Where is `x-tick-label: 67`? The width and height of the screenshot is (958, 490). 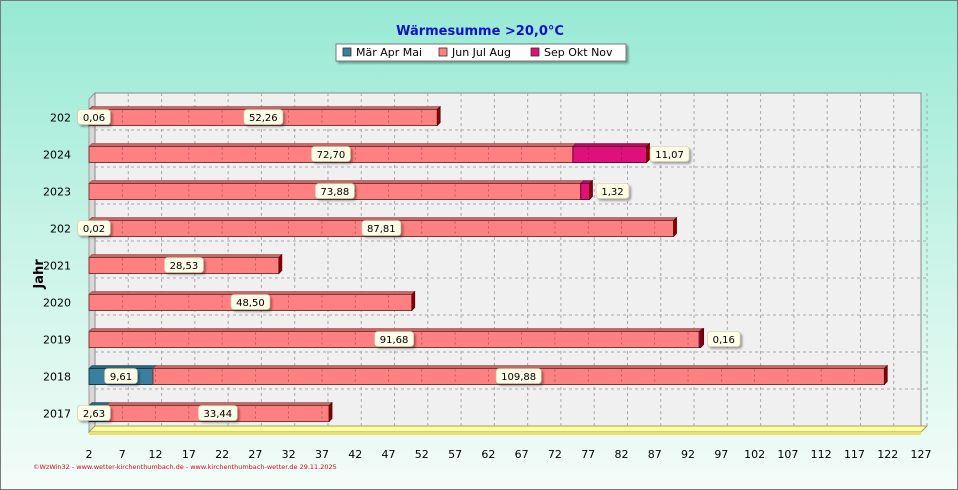
x-tick-label: 67 is located at coordinates (522, 454).